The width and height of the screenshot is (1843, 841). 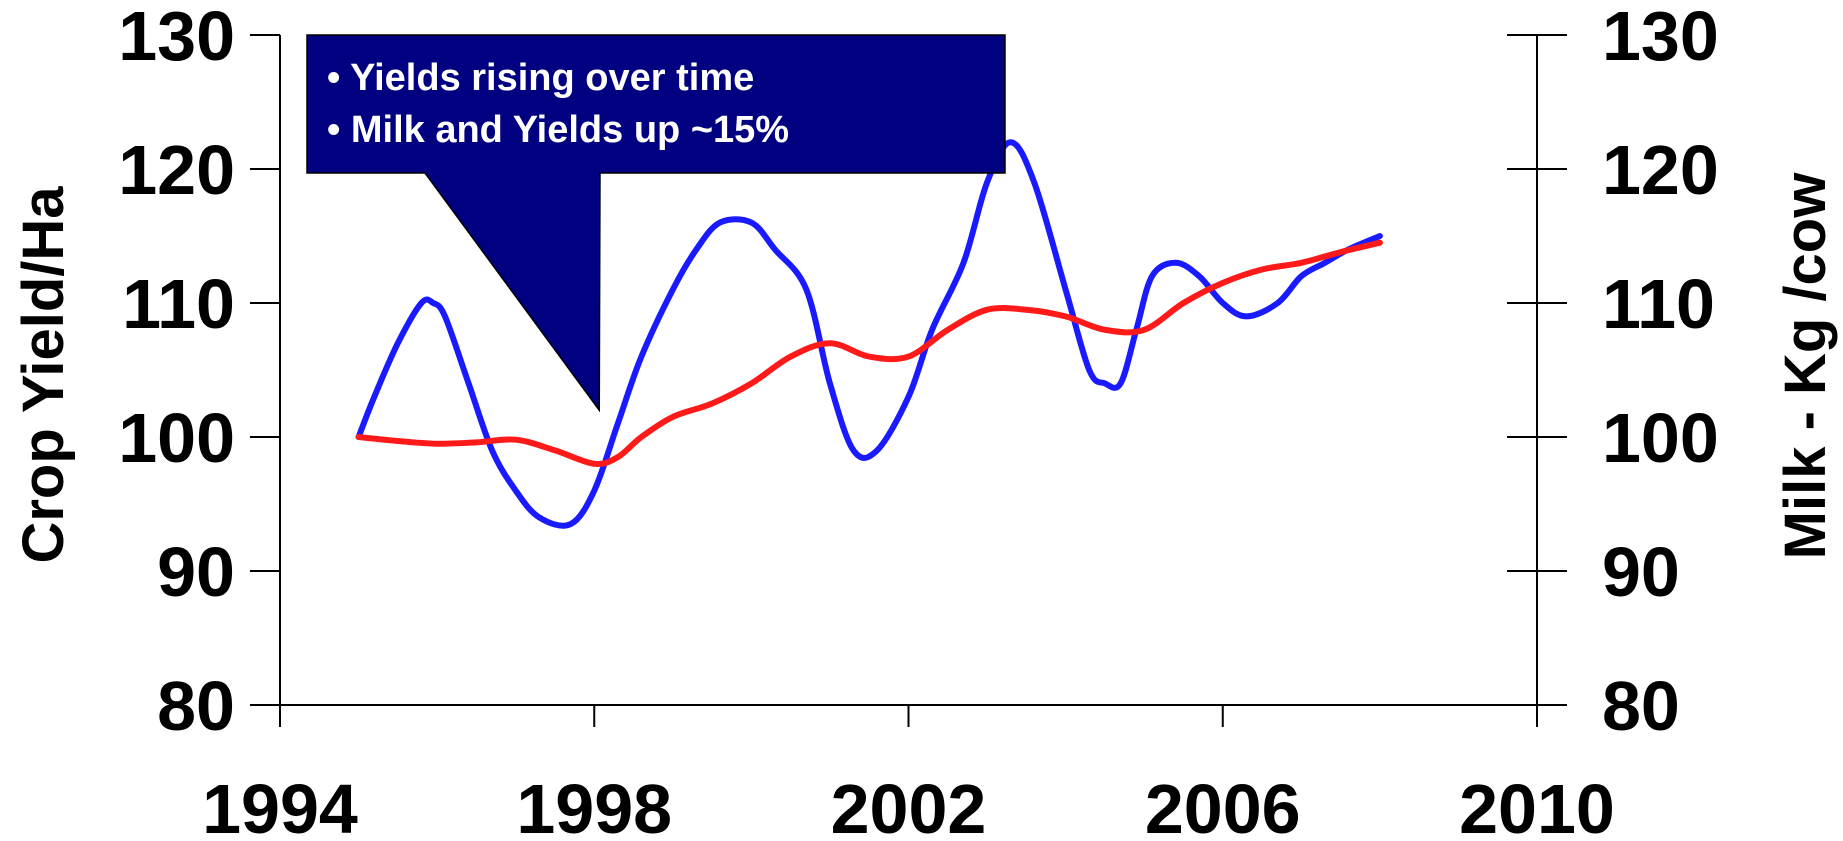 I want to click on y-axis-title-left: Crop Yield/Ha, so click(x=43, y=375).